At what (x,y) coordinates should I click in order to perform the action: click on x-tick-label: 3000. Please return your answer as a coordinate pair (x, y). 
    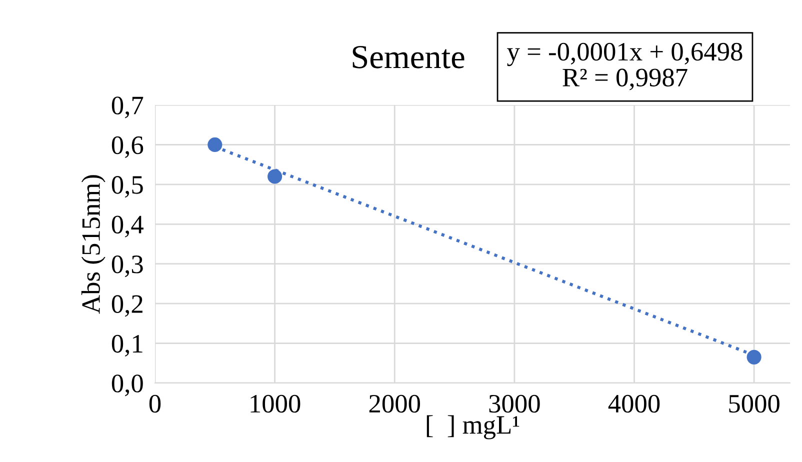
    Looking at the image, I should click on (514, 403).